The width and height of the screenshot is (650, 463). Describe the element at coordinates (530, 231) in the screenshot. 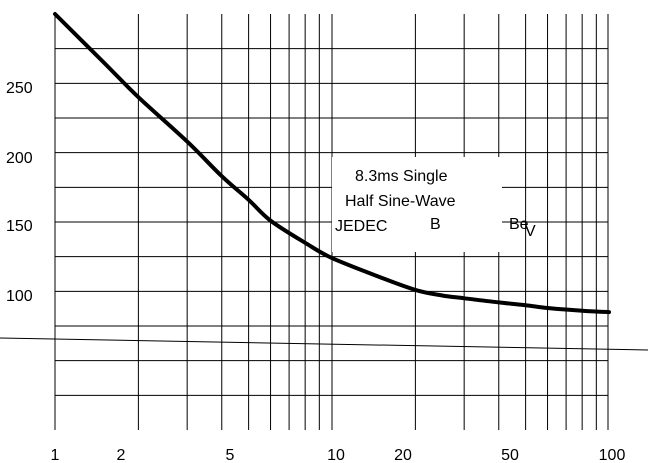

I see `annotation-label-v: V` at that location.